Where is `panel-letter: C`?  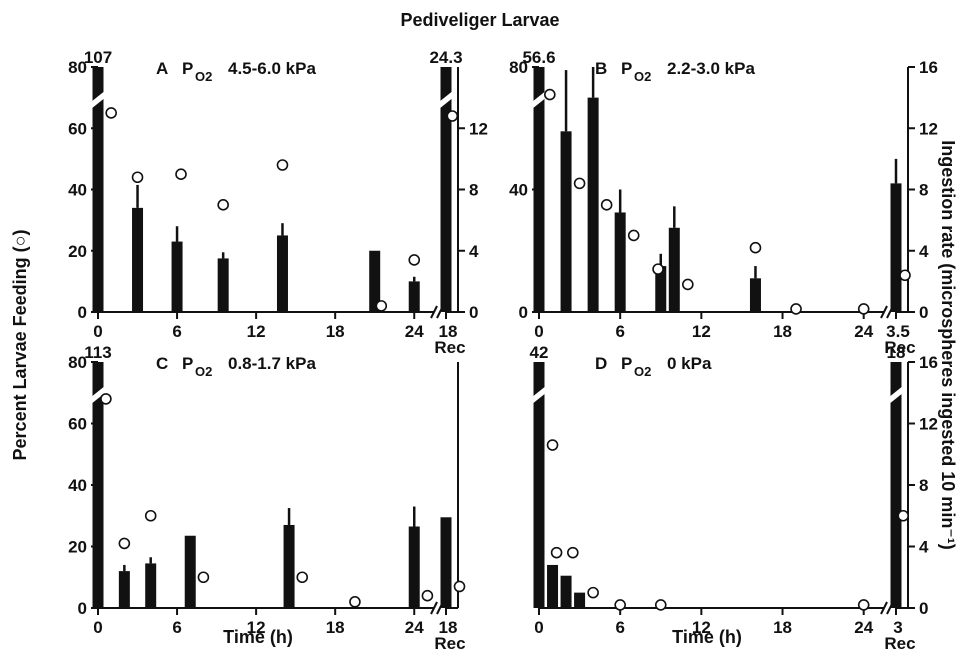 panel-letter: C is located at coordinates (162, 363).